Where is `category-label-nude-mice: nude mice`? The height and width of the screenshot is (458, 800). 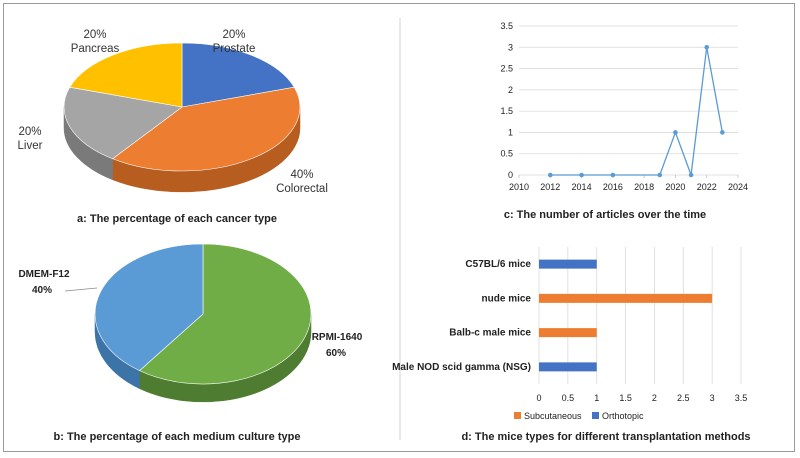 category-label-nude-mice: nude mice is located at coordinates (507, 298).